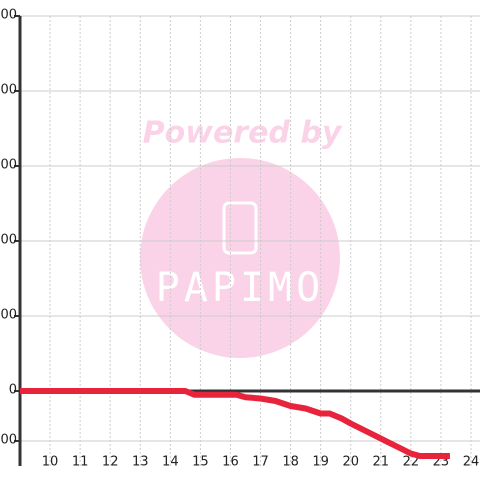 The width and height of the screenshot is (480, 480). Describe the element at coordinates (200, 462) in the screenshot. I see `x-tick-label: 15` at that location.